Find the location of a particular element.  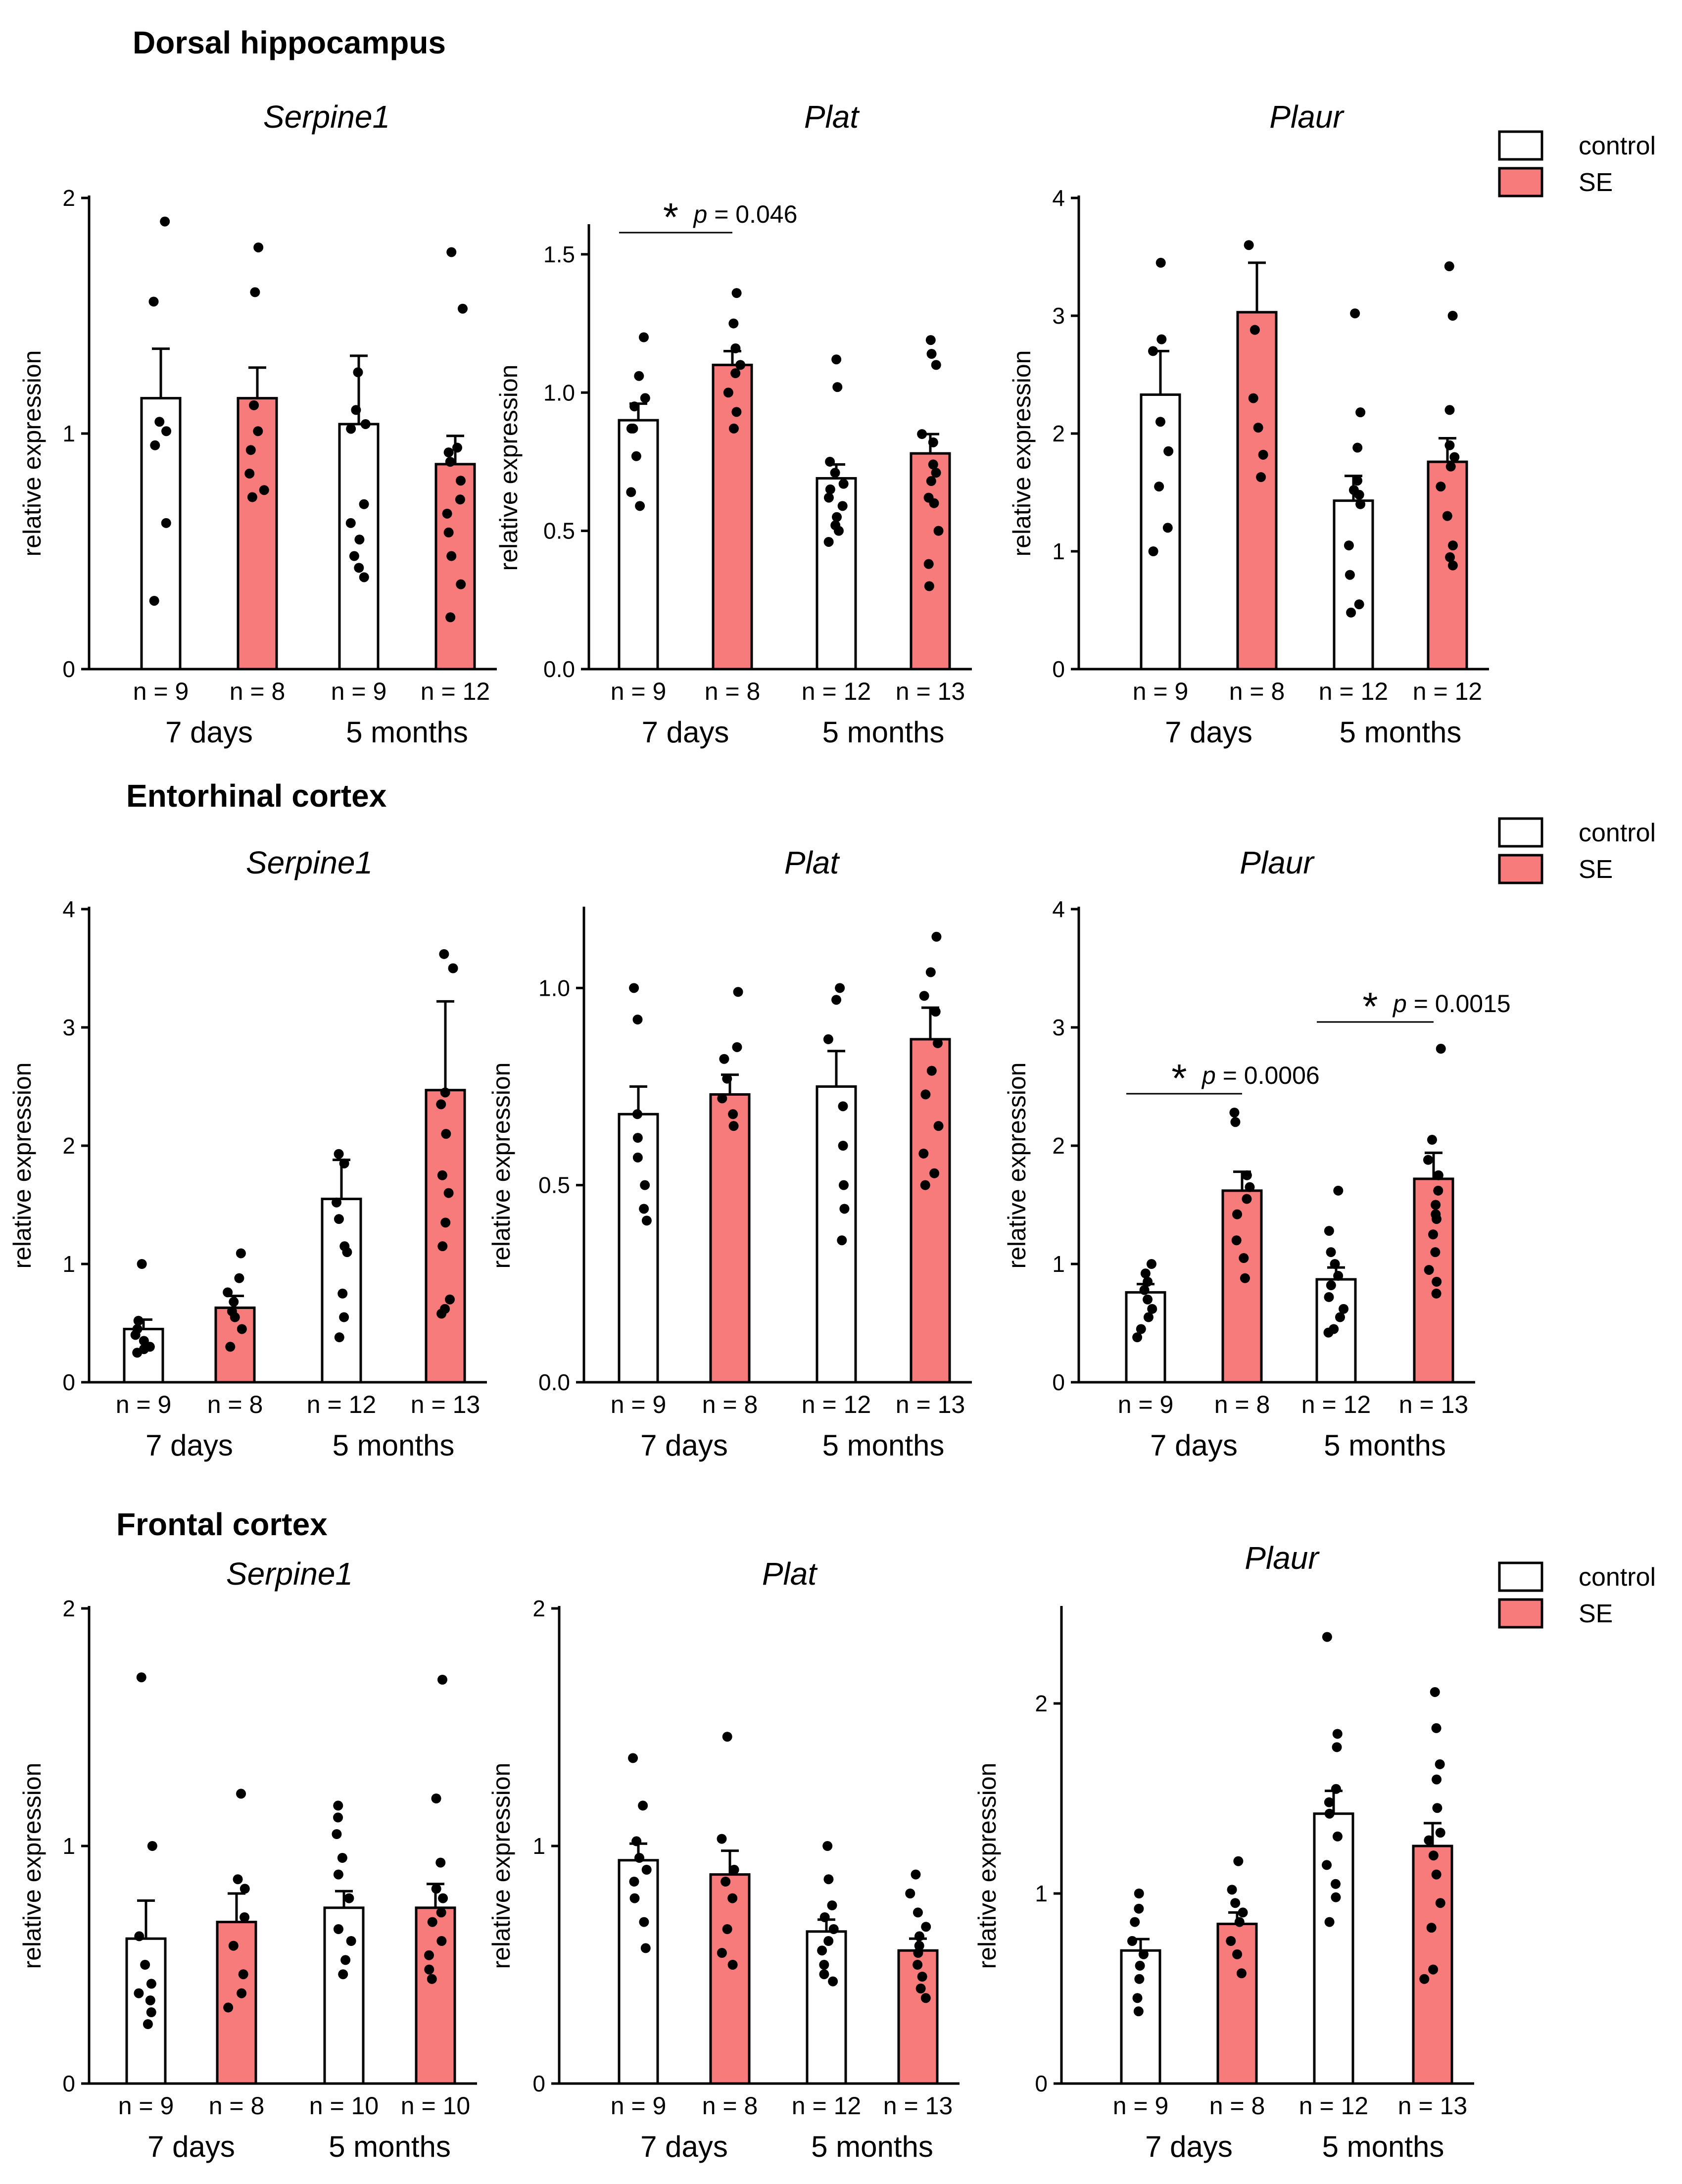

bar-se-5months is located at coordinates (455, 567).